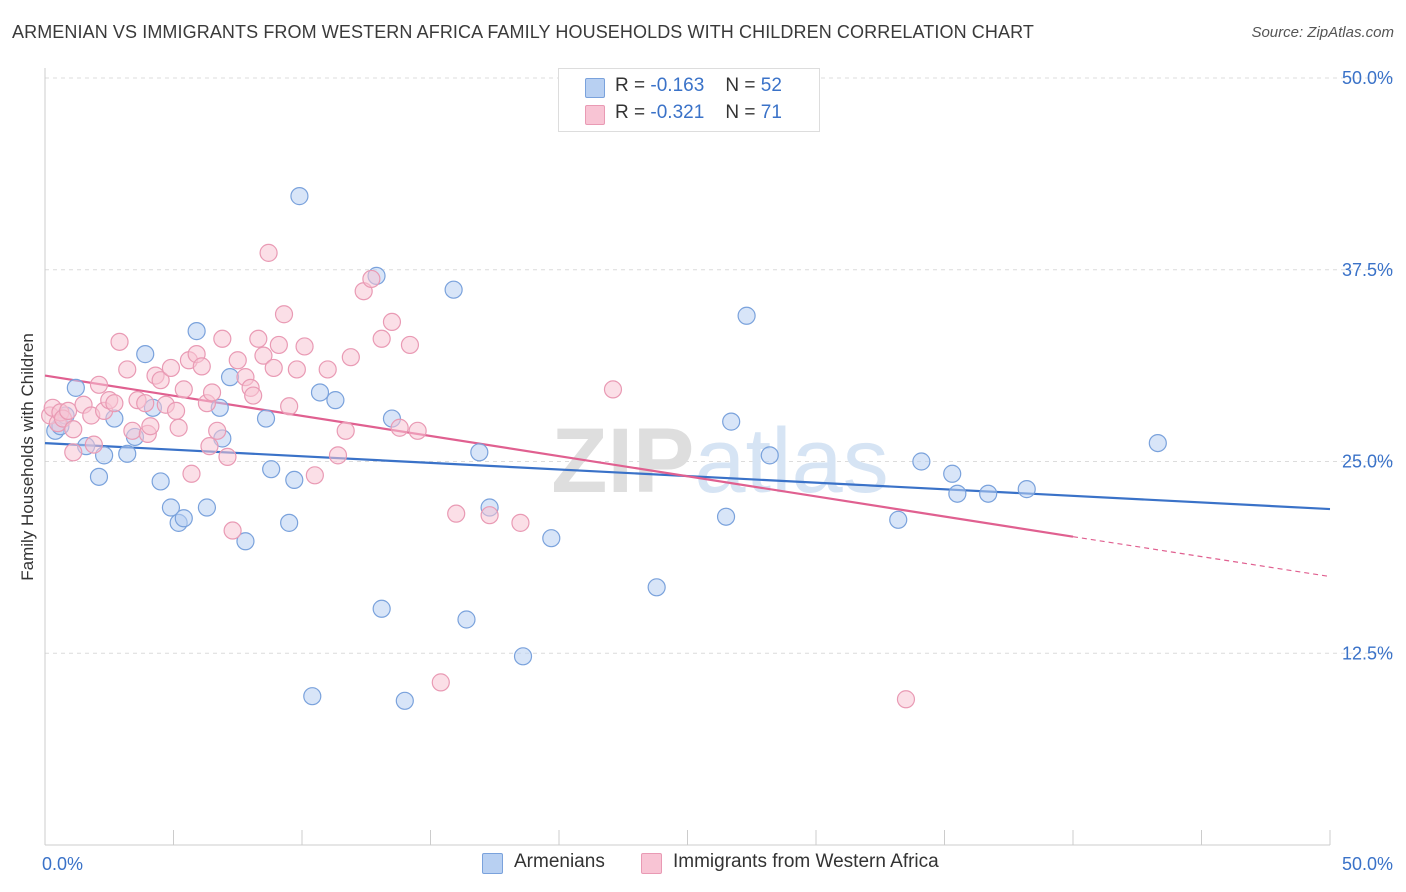 This screenshot has width=1406, height=892. I want to click on r-value: -0.321, so click(677, 112).